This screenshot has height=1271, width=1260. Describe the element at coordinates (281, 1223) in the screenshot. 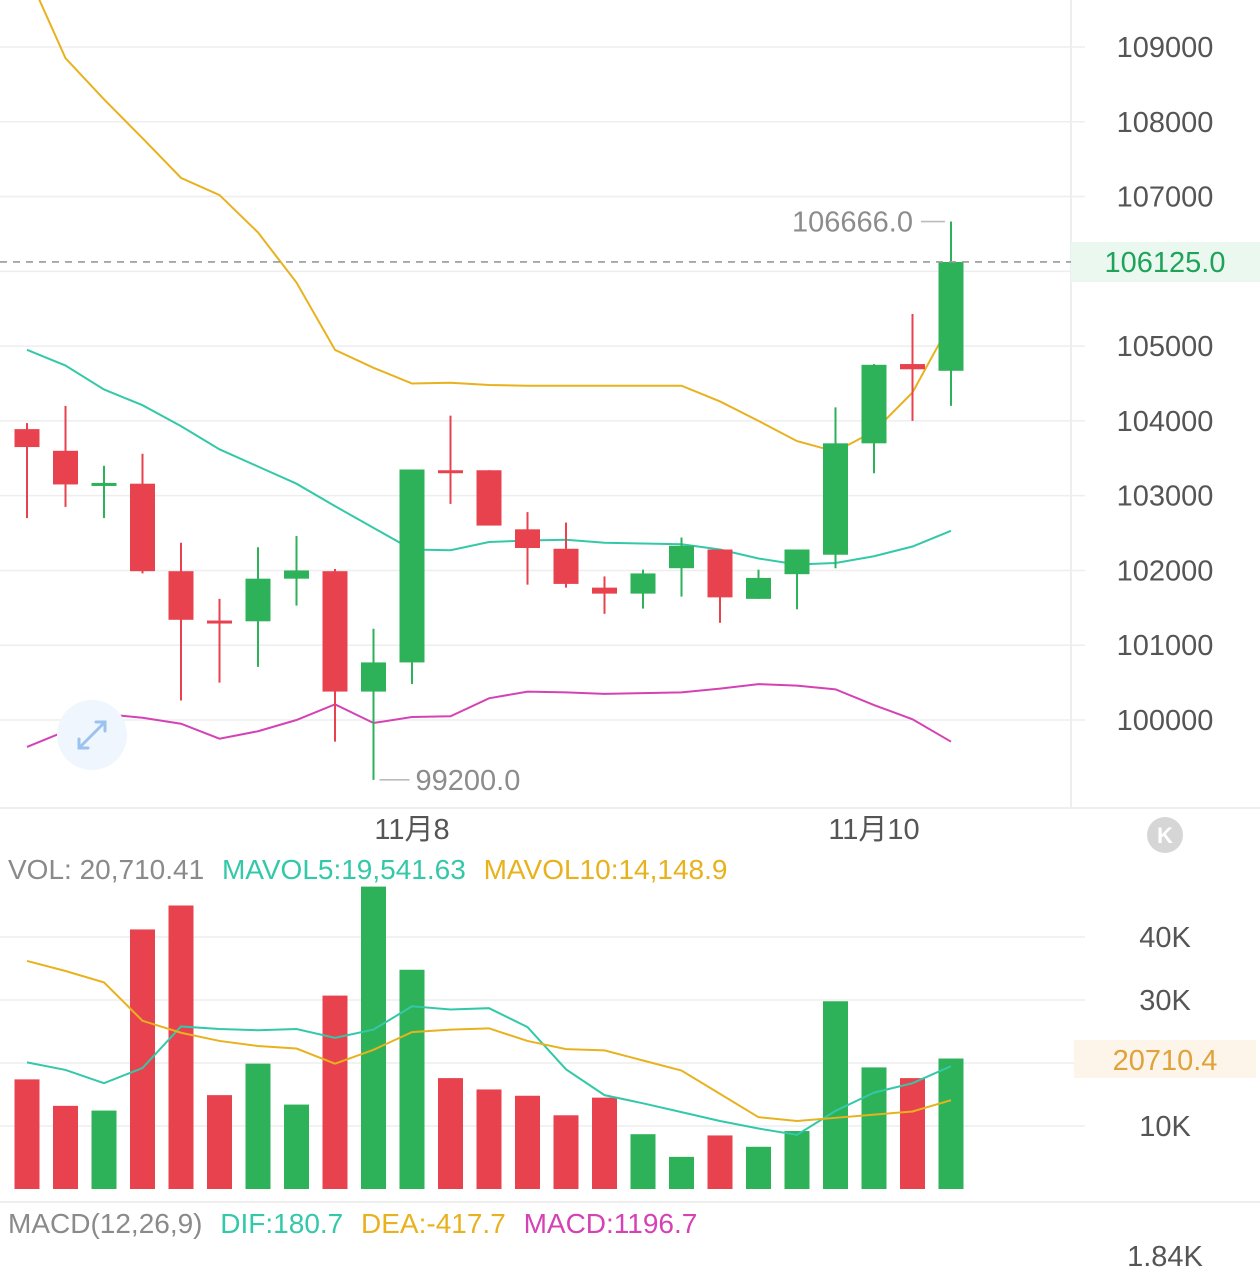

I see `dif-label: DIF:180.7` at that location.